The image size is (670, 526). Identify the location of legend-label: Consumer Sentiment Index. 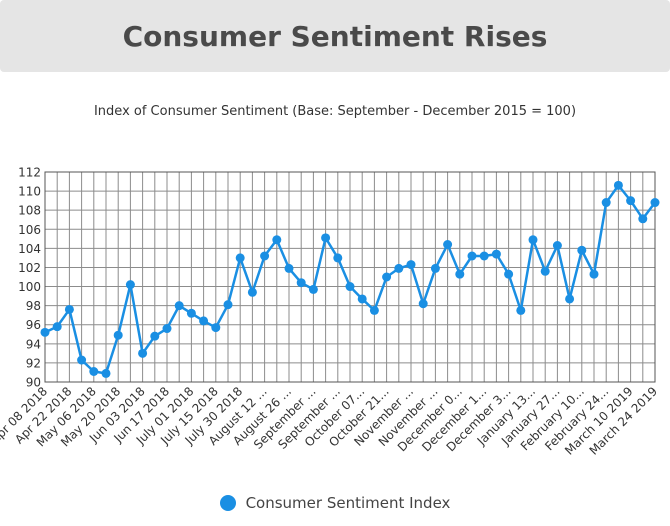
(348, 503).